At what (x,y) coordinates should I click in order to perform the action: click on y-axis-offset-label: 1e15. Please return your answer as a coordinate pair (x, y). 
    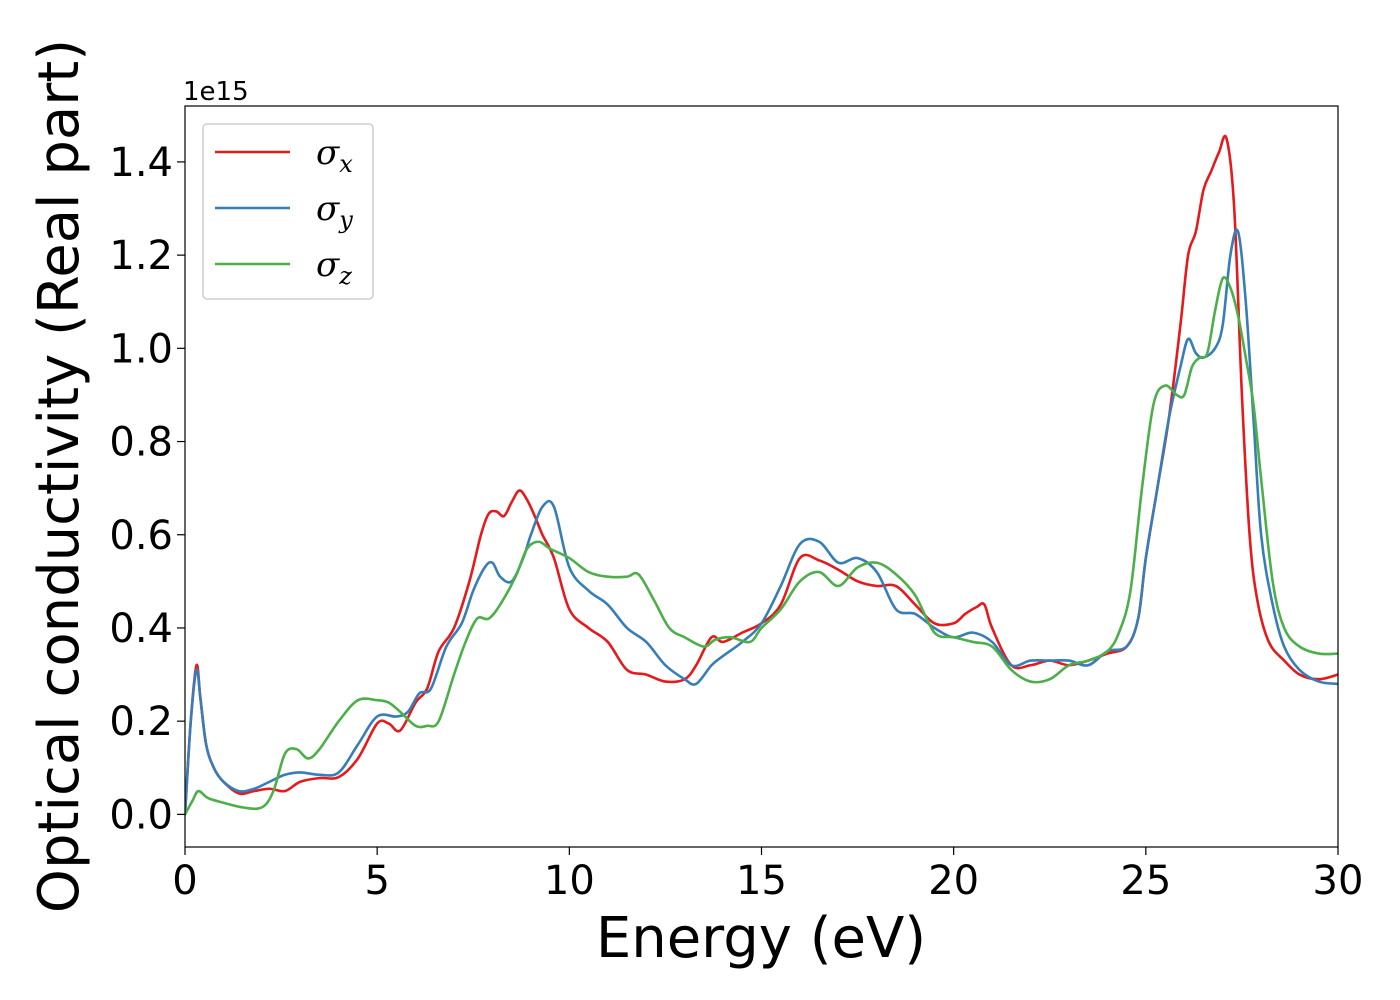
    Looking at the image, I should click on (216, 92).